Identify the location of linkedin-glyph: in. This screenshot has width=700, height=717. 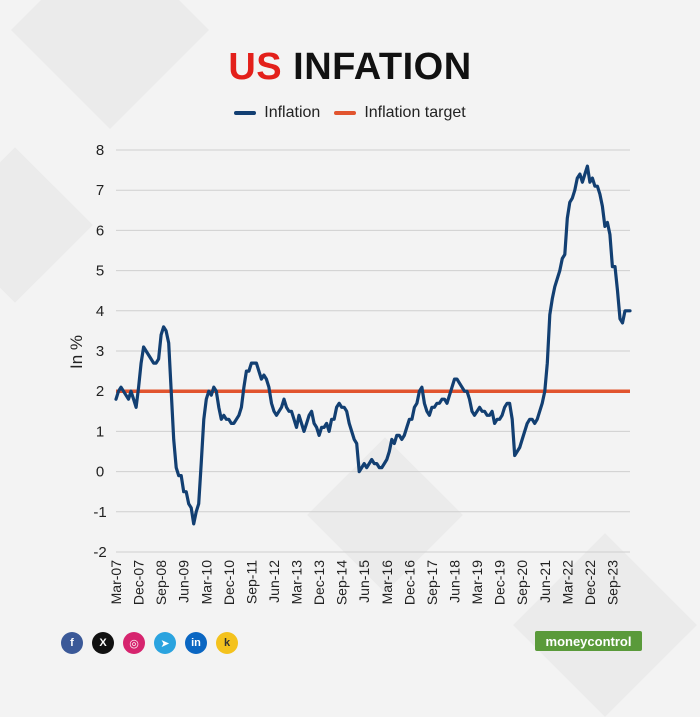
(196, 643).